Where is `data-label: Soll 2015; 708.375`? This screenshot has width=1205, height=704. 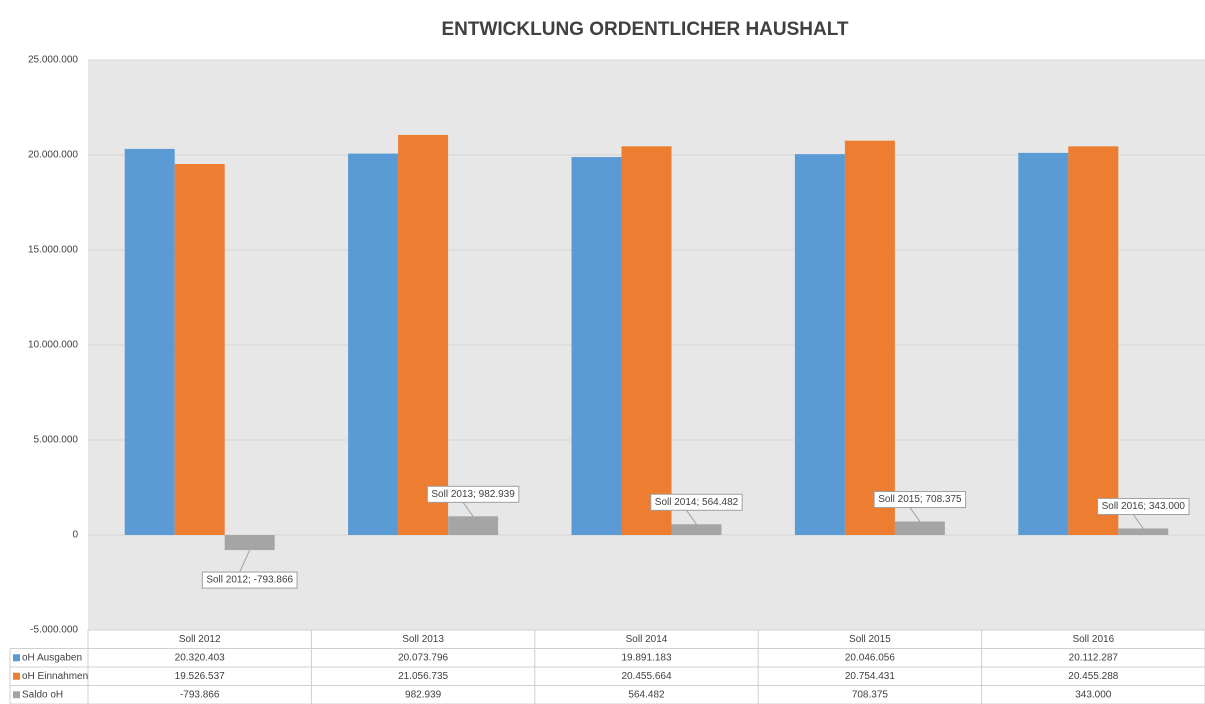 data-label: Soll 2015; 708.375 is located at coordinates (920, 499).